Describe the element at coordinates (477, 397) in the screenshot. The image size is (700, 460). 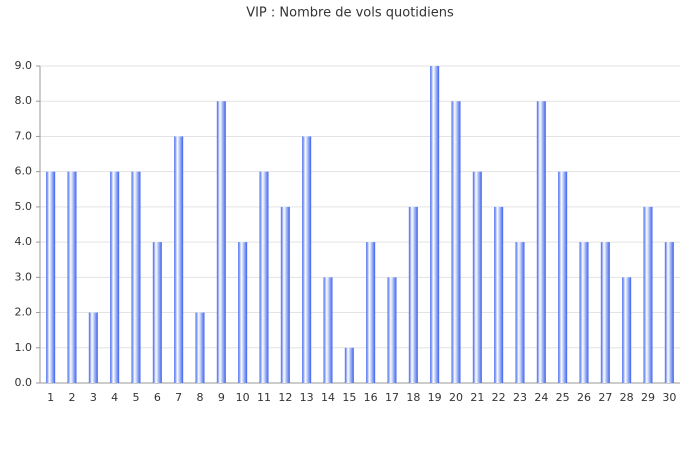
I see `x-tick-label: 21` at that location.